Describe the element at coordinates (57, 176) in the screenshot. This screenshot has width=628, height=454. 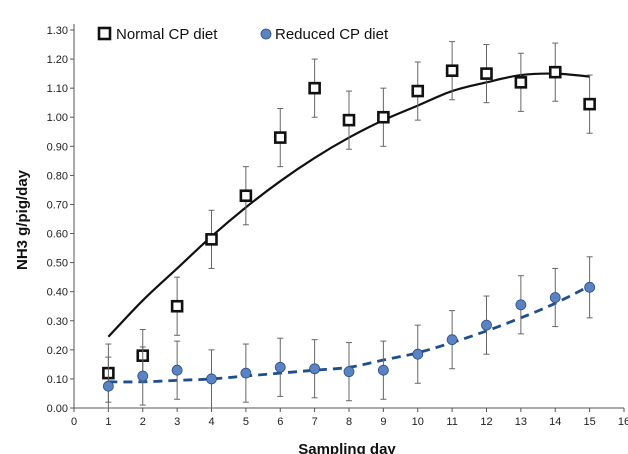
I see `y-tick-label: 0.80` at that location.